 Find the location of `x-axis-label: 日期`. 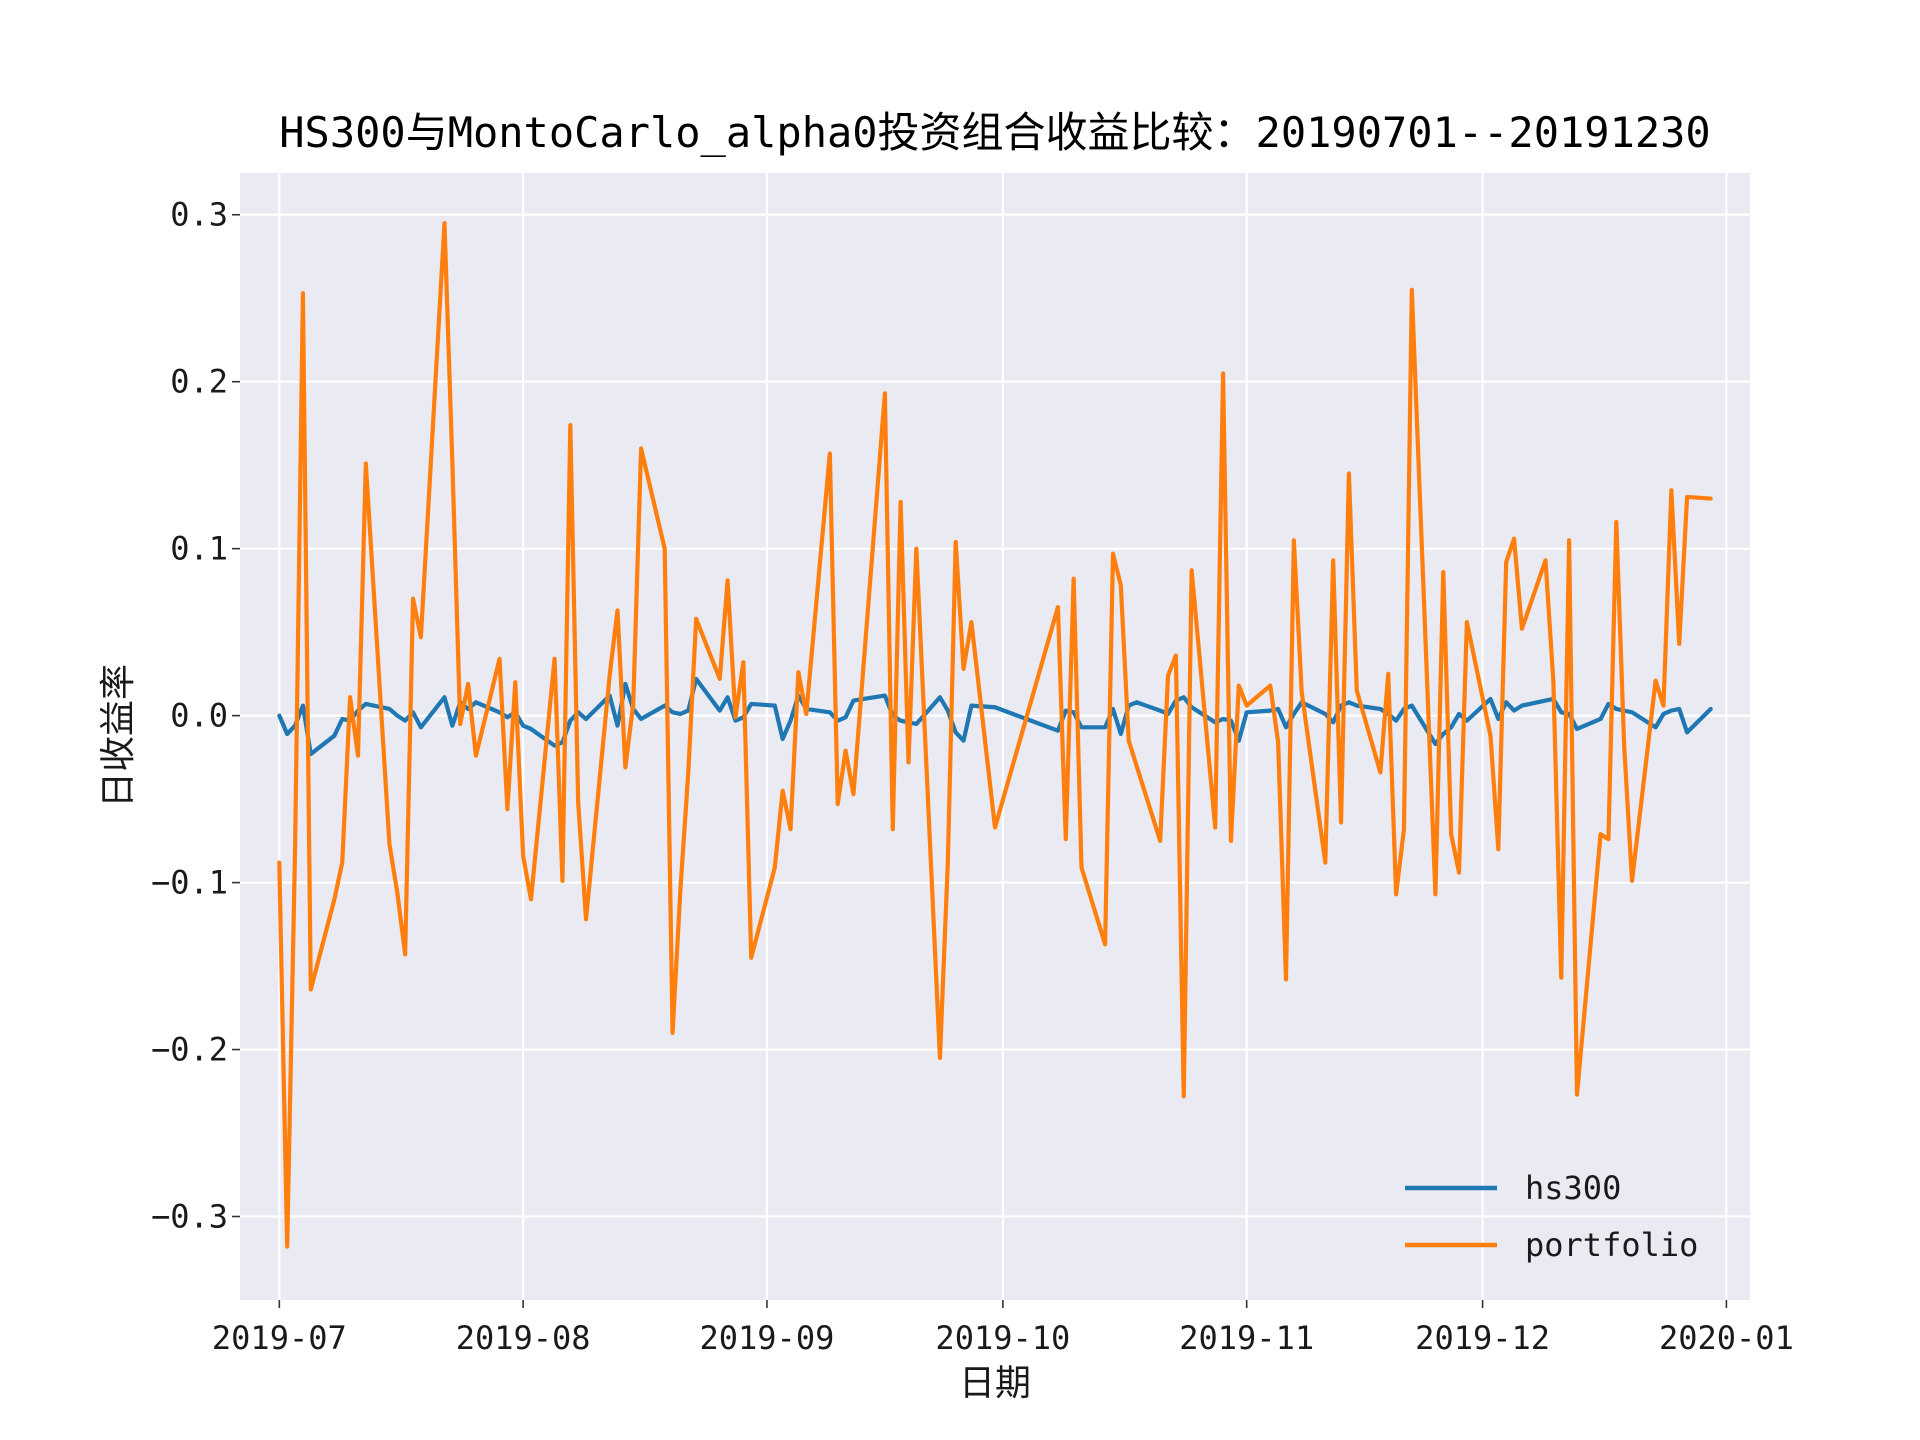

x-axis-label: 日期 is located at coordinates (995, 1383).